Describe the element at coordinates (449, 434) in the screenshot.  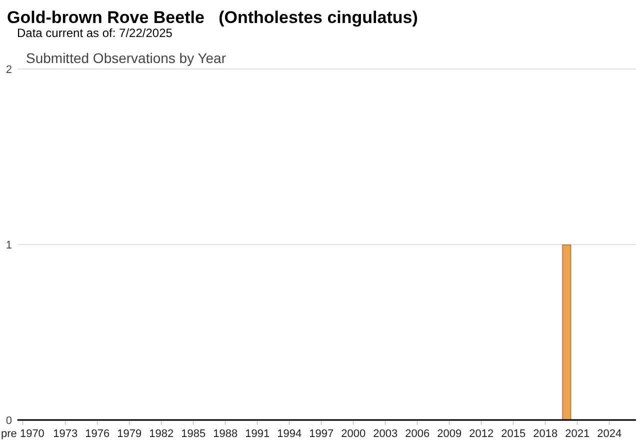
I see `x-tick-label: 2009` at that location.